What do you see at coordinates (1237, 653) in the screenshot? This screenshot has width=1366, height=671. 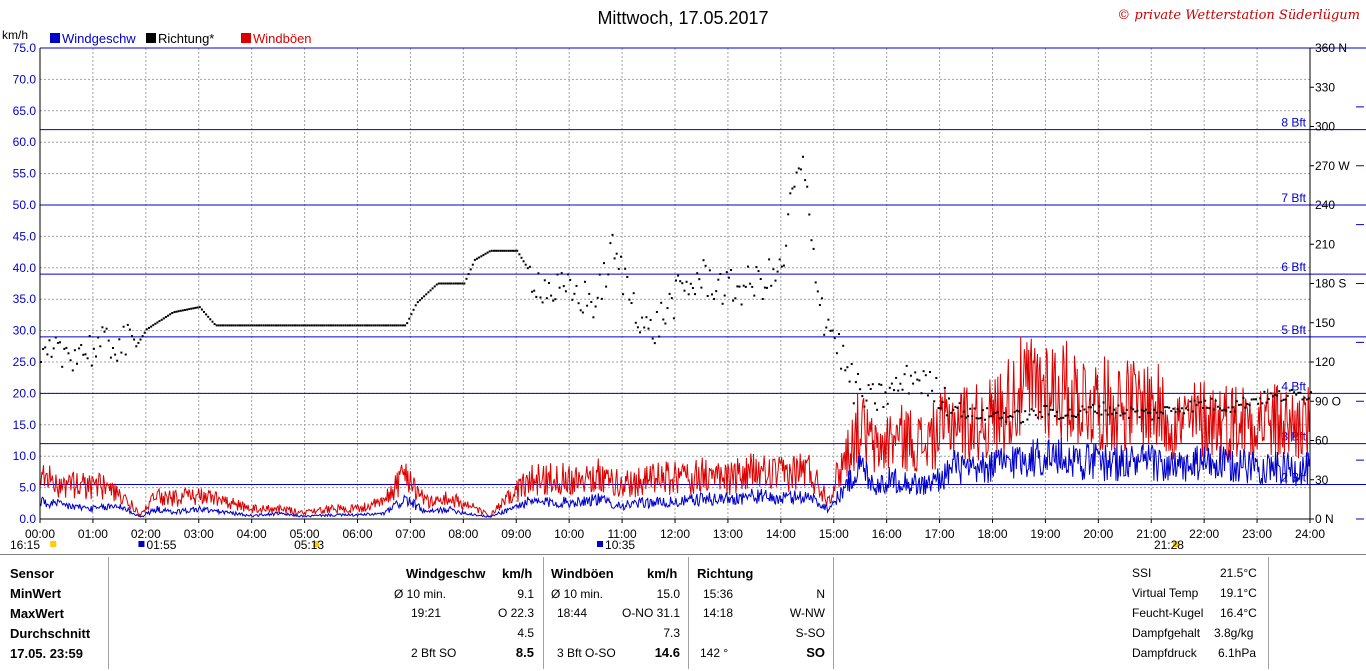 I see `extra-value-dampfdruck: 6.1hPa` at bounding box center [1237, 653].